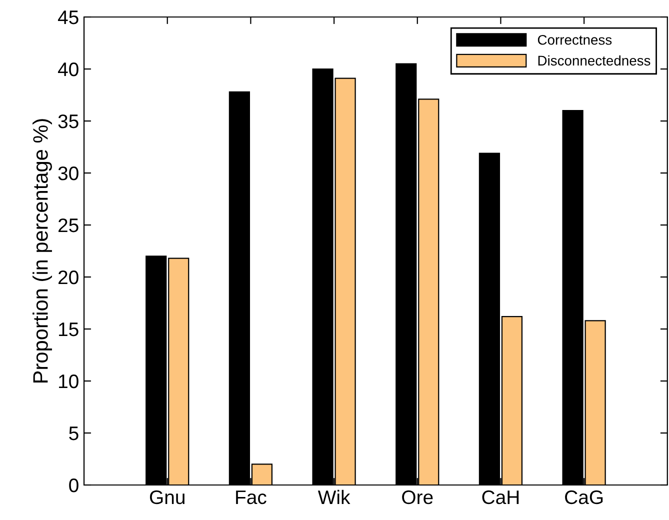 Image resolution: width=669 pixels, height=520 pixels. Describe the element at coordinates (68, 173) in the screenshot. I see `y-tick-label: 30` at that location.